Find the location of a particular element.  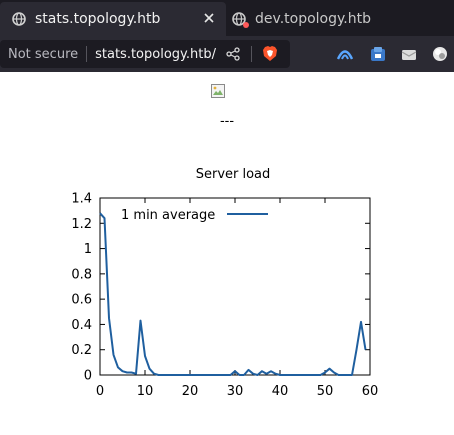

security-indicator: Not secure is located at coordinates (43, 54).